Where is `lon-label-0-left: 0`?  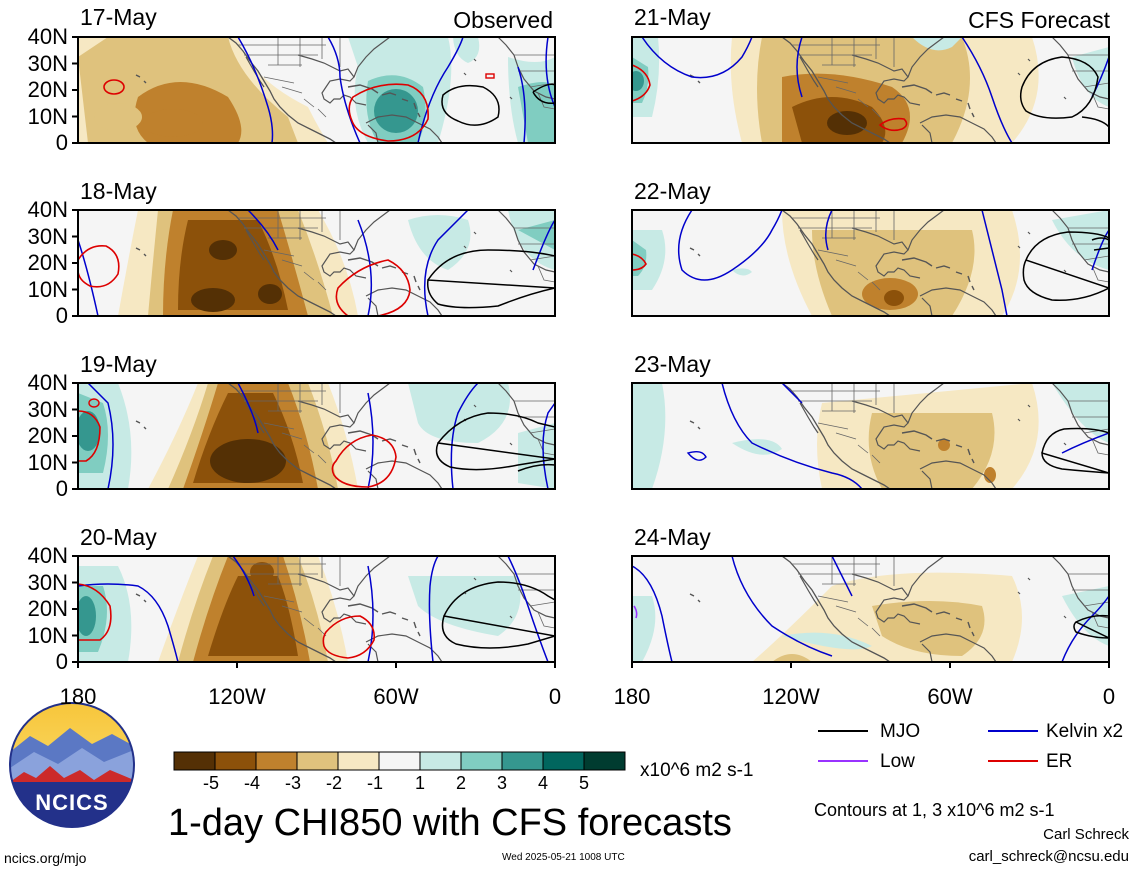
lon-label-0-left: 0 is located at coordinates (555, 696).